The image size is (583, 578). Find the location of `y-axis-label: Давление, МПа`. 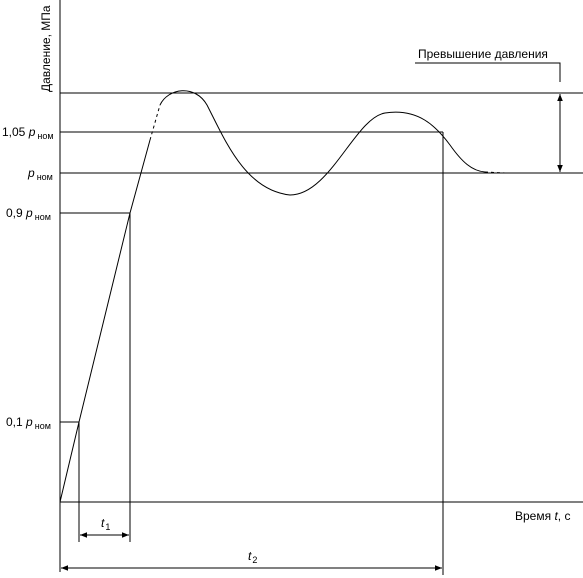

y-axis-label: Давление, МПа is located at coordinates (46, 48).